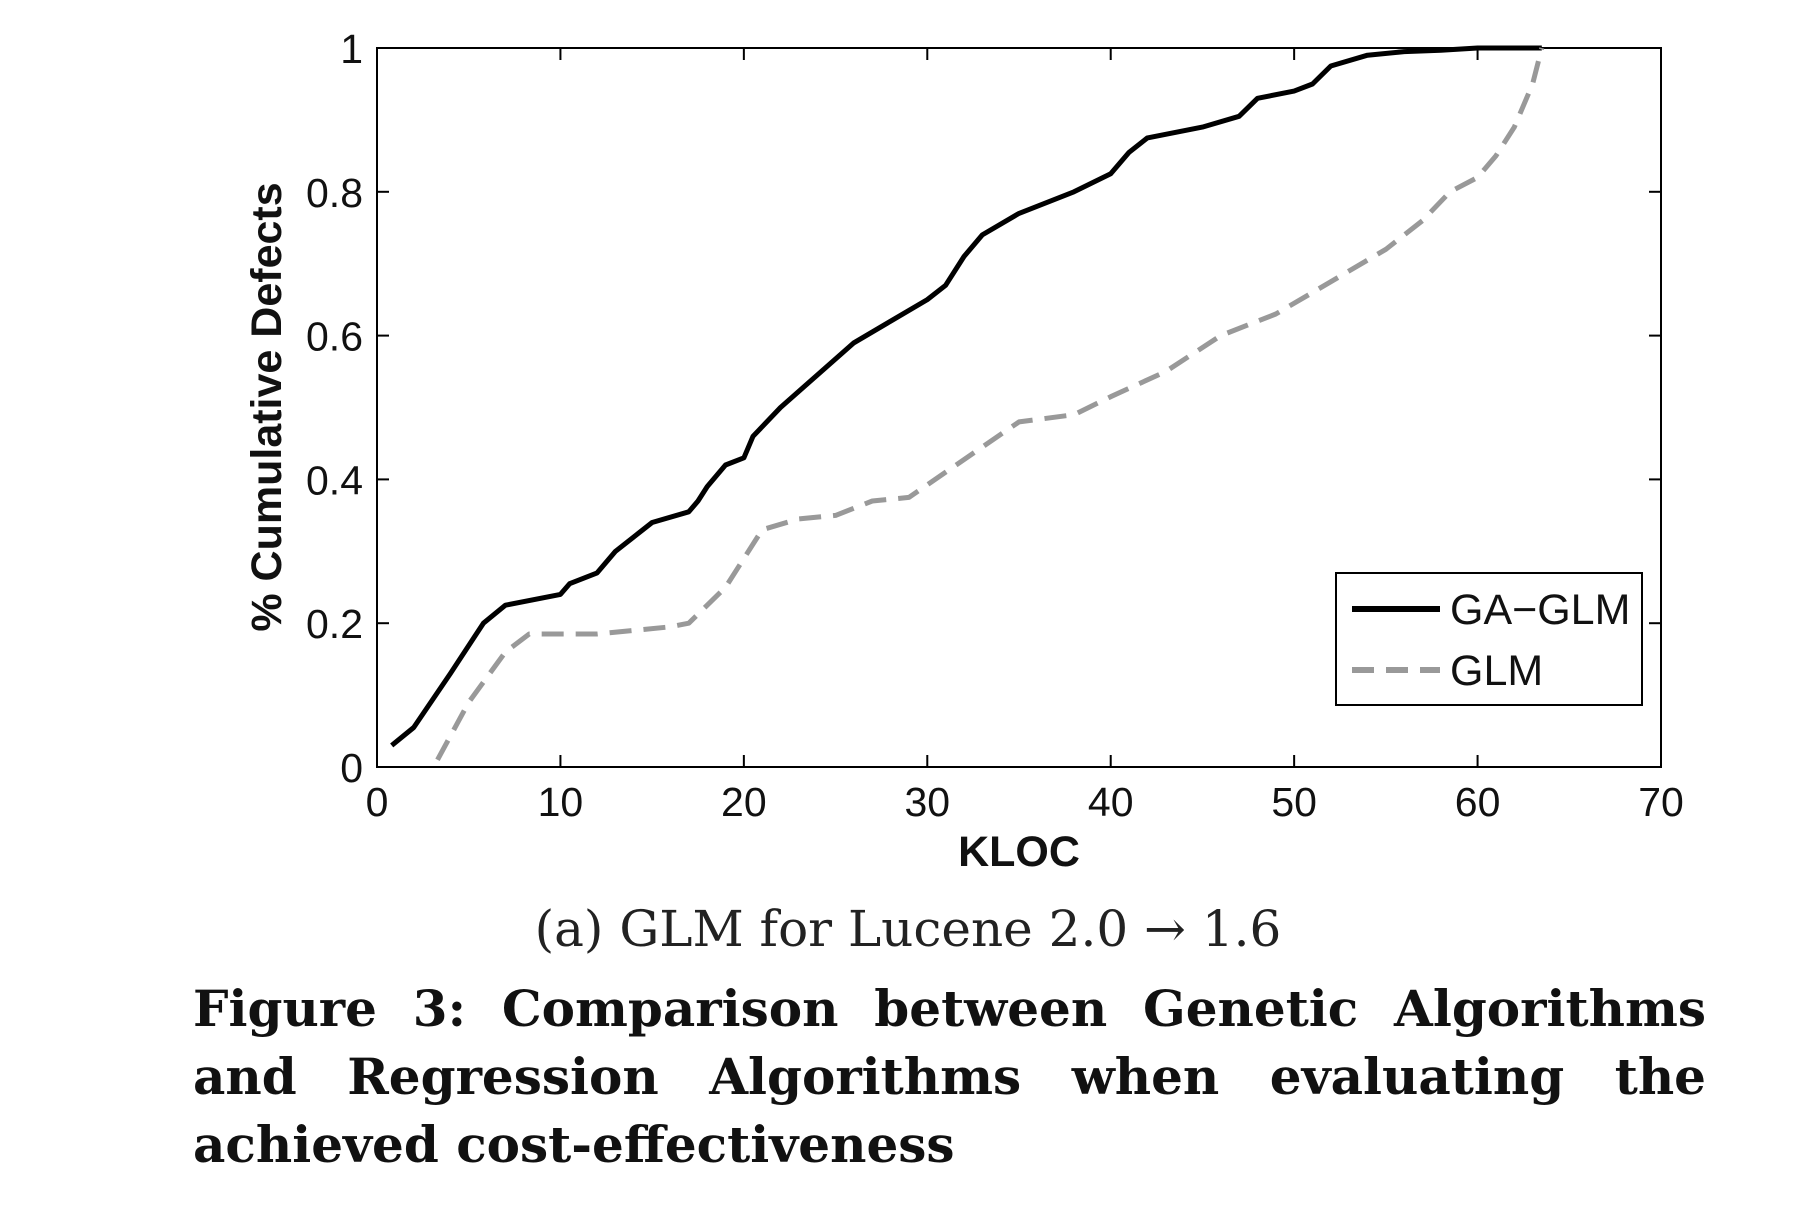 The width and height of the screenshot is (1816, 1216). What do you see at coordinates (908, 929) in the screenshot?
I see `subcaption: (a) GLM for Lucene 2.0 → 1.6` at bounding box center [908, 929].